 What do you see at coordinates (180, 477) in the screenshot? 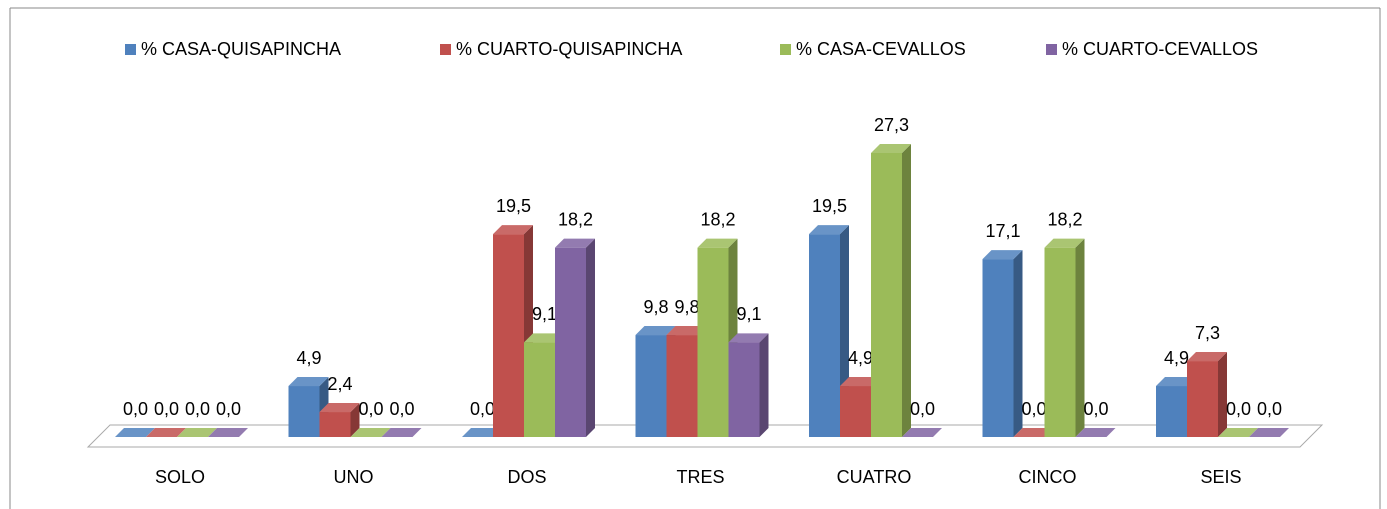
I see `x-tick-label: SOLO` at bounding box center [180, 477].